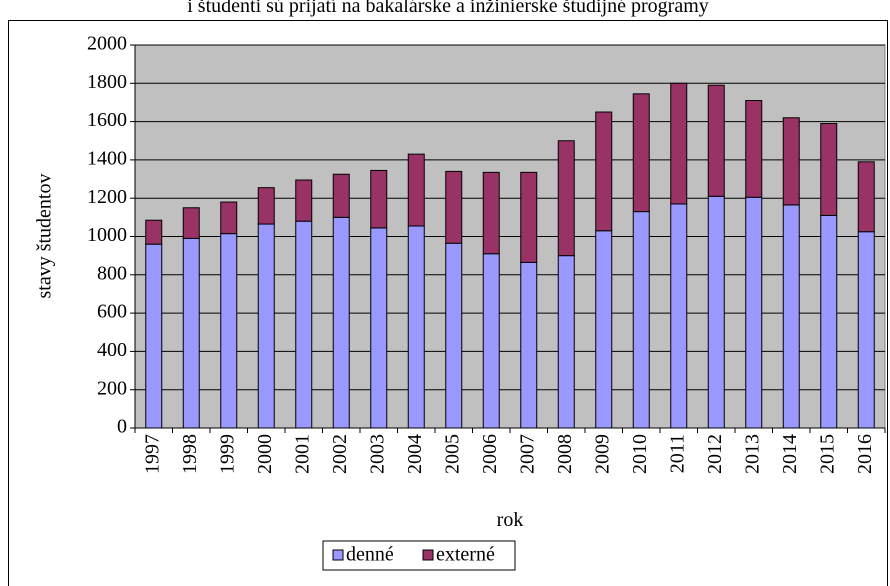 This screenshot has width=890, height=586. What do you see at coordinates (107, 82) in the screenshot?
I see `y-tick-label: 1800` at bounding box center [107, 82].